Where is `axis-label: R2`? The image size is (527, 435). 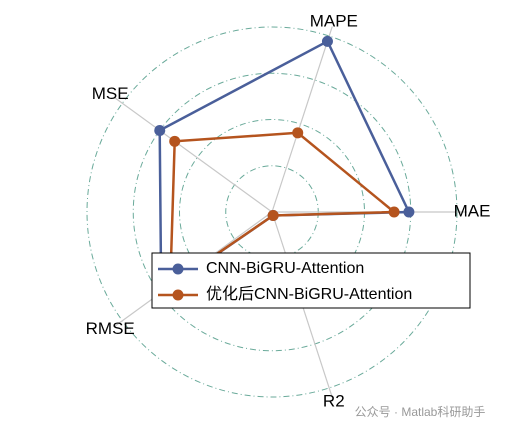
axis-label: R2 is located at coordinates (334, 401).